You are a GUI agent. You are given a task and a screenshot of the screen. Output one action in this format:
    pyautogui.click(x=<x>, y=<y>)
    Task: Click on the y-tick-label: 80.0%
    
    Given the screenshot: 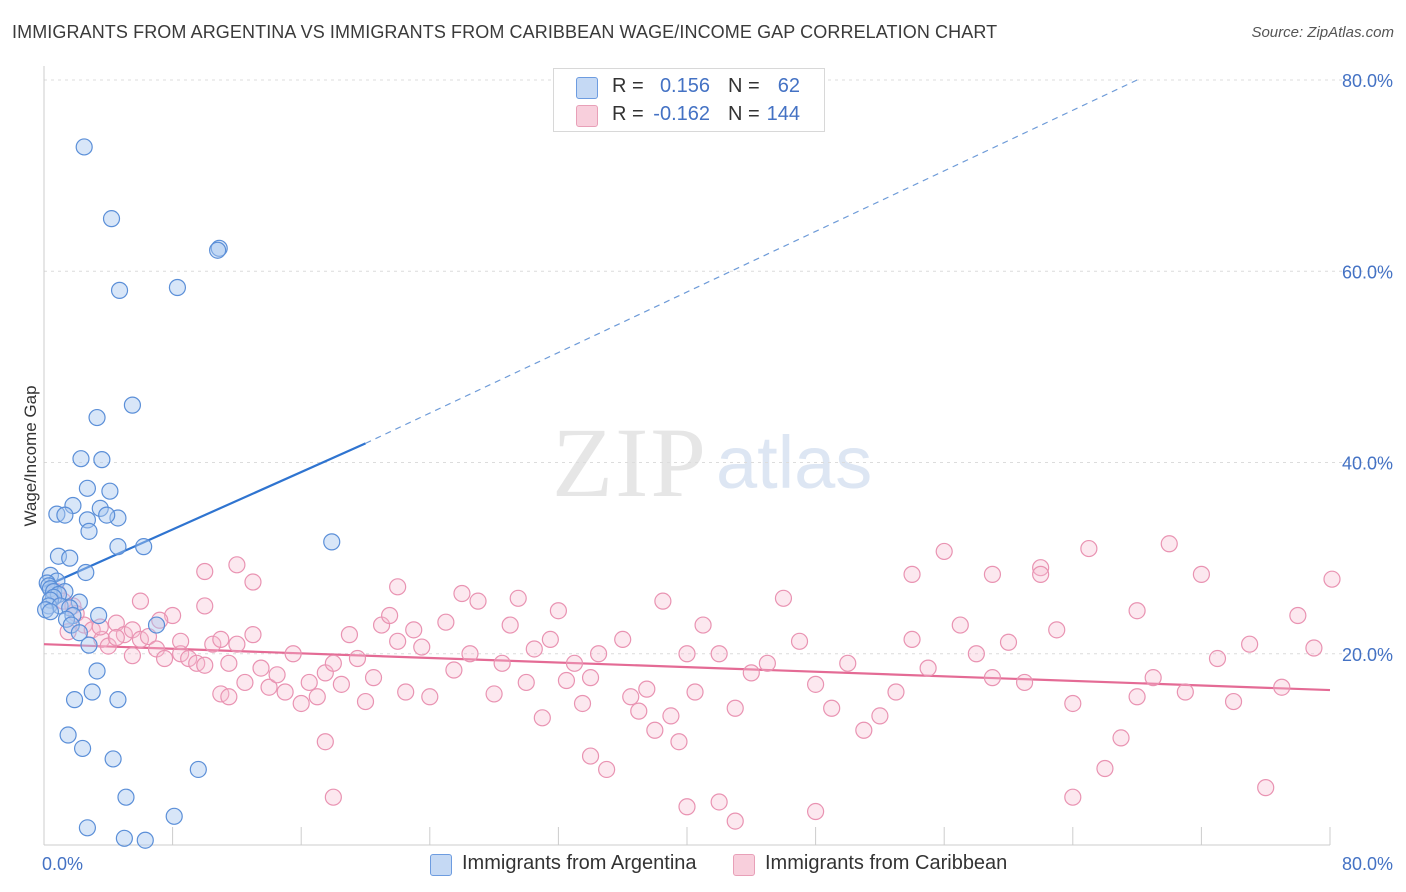 What is the action you would take?
    pyautogui.click(x=1367, y=81)
    